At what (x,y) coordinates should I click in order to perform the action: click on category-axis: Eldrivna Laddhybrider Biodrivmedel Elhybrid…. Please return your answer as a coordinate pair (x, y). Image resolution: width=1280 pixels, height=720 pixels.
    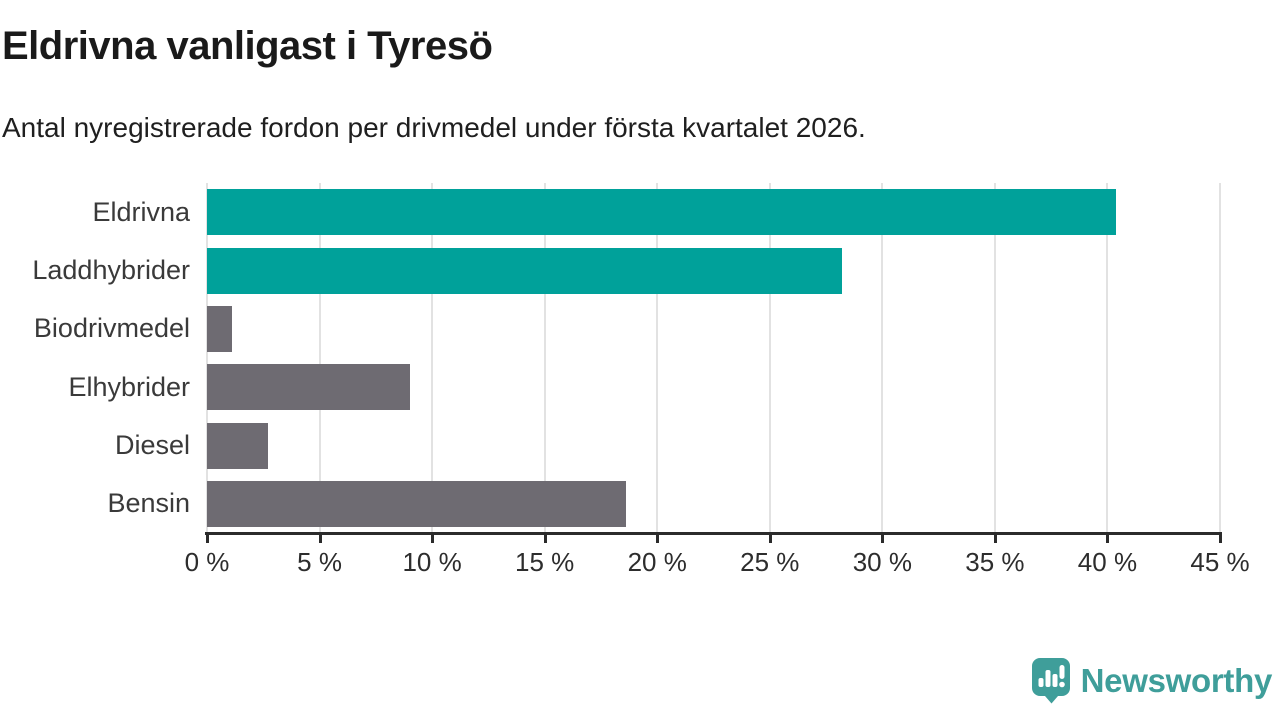
    Looking at the image, I should click on (95, 358).